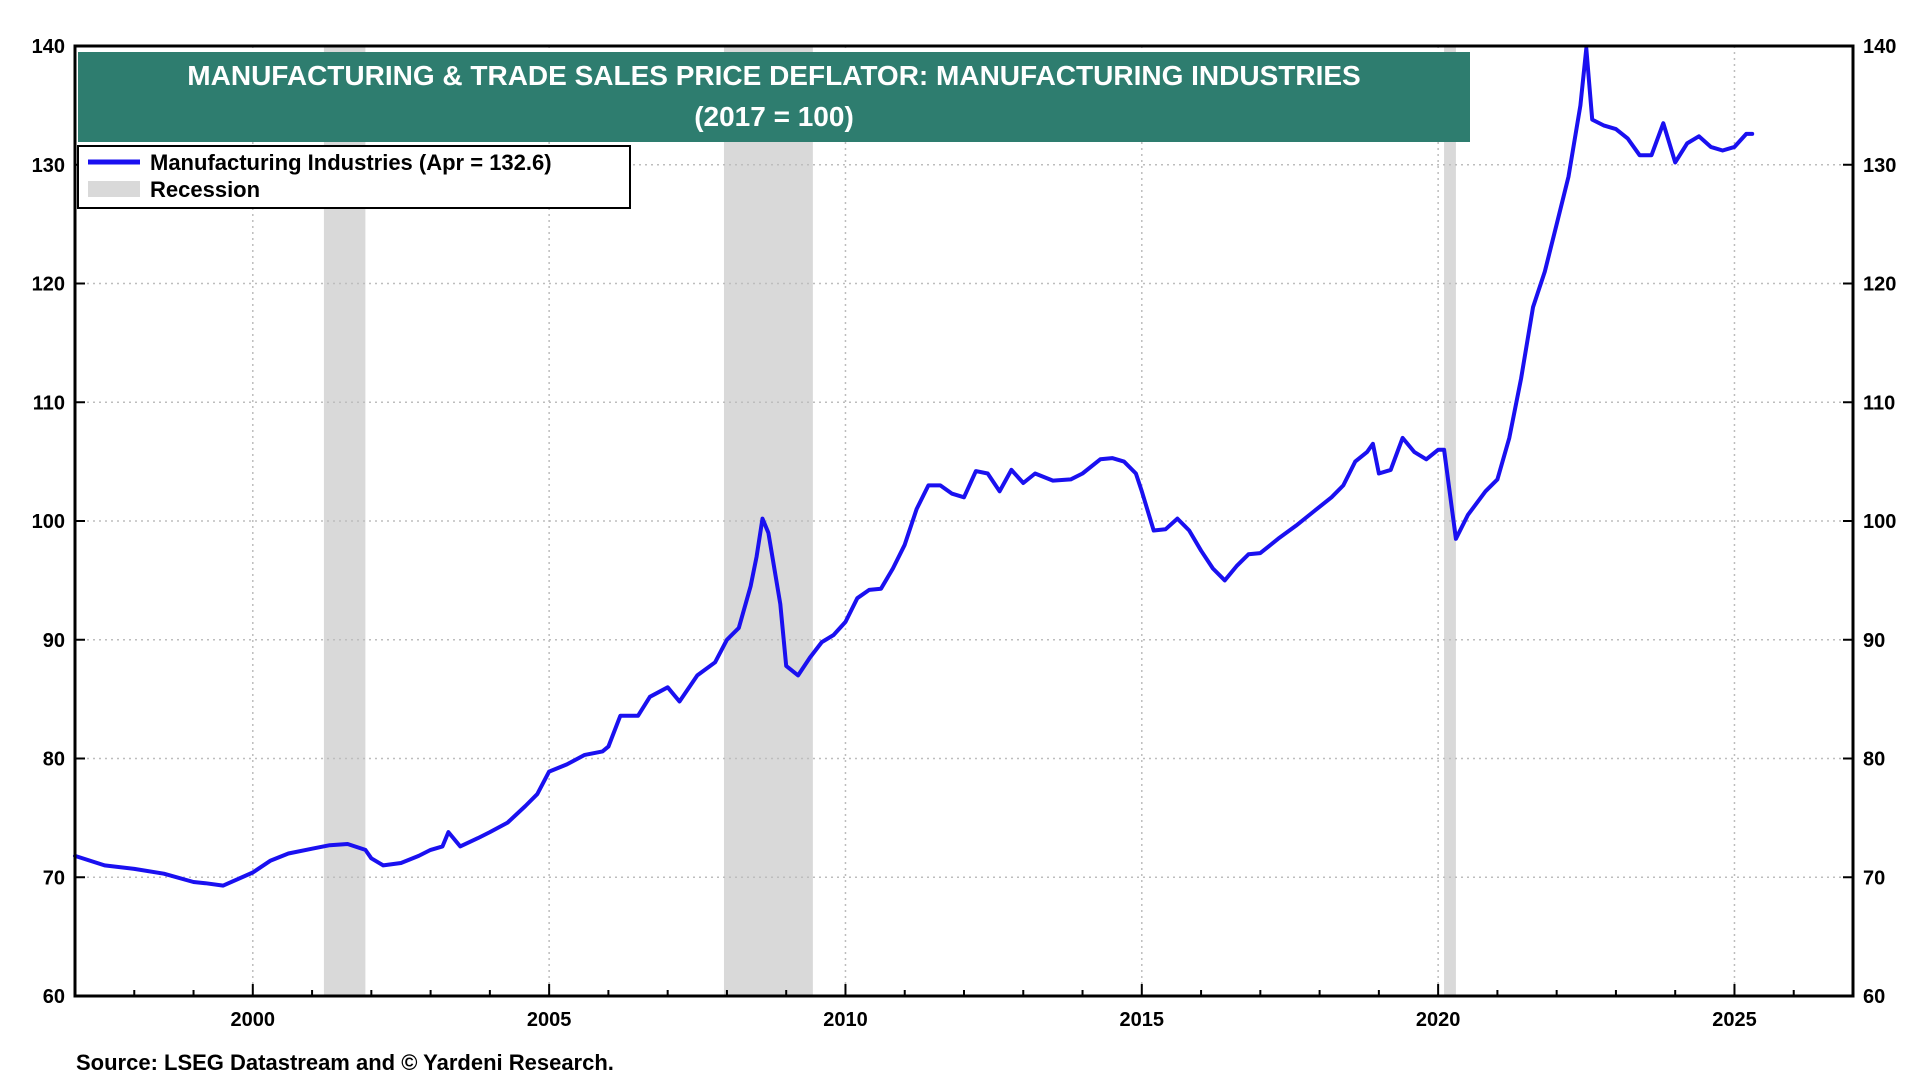  Describe the element at coordinates (1874, 641) in the screenshot. I see `y-tick-label-right: 90` at that location.